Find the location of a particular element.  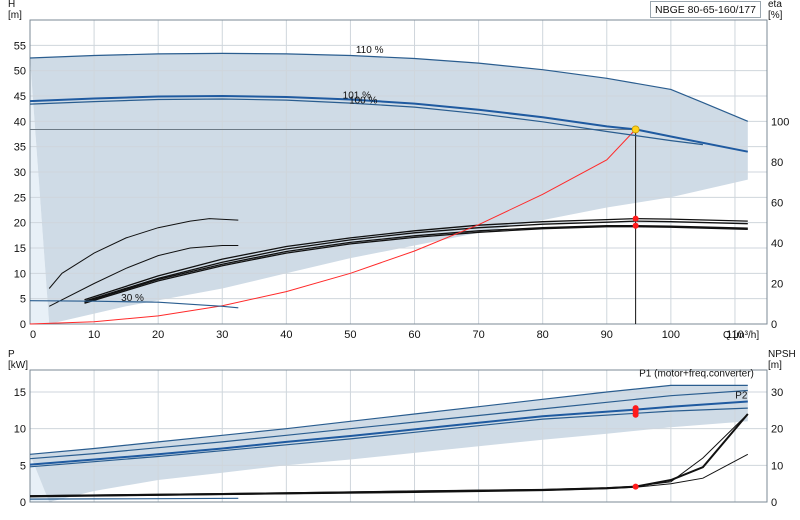

power-y2tick-label: 10 is located at coordinates (777, 466).